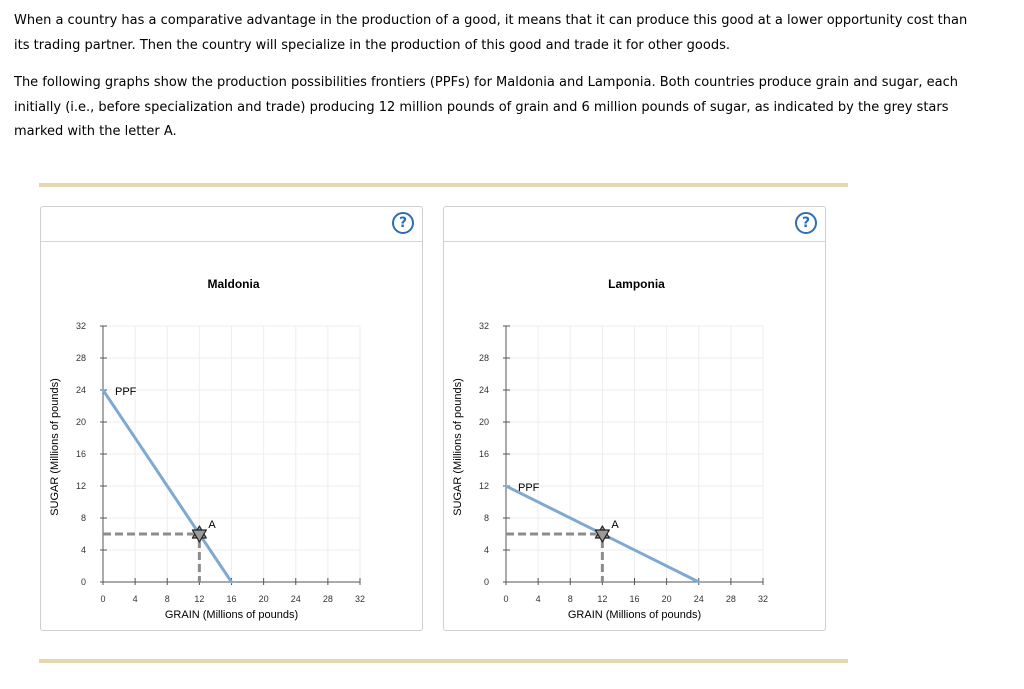 The width and height of the screenshot is (1024, 689). Describe the element at coordinates (443, 661) in the screenshot. I see `divider-bottom` at that location.